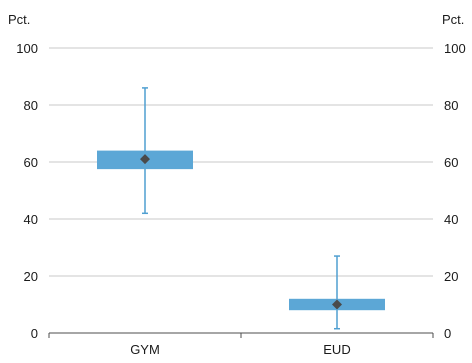 This screenshot has height=363, width=472. Describe the element at coordinates (31, 276) in the screenshot. I see `y-tick-label-left: 20` at that location.